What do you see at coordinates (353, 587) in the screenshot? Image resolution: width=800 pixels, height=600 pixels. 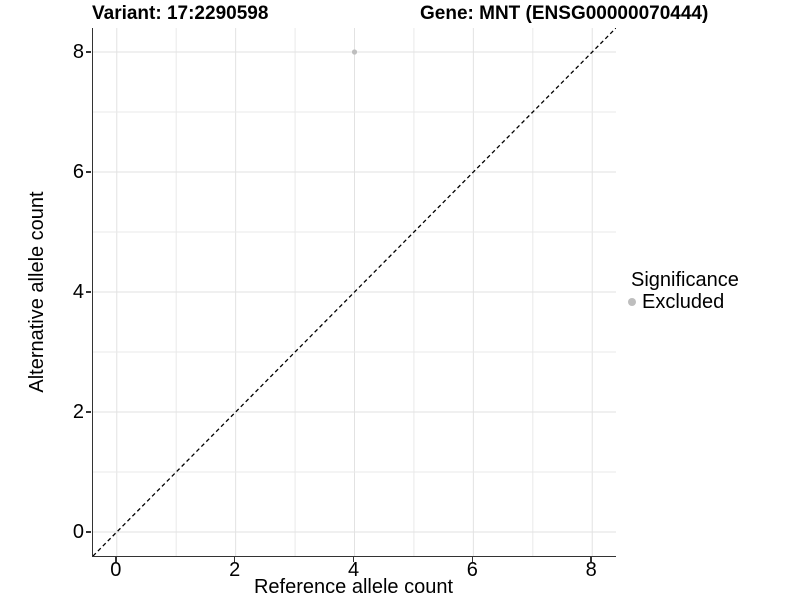 I see `x-axis-title: Reference allele count` at bounding box center [353, 587].